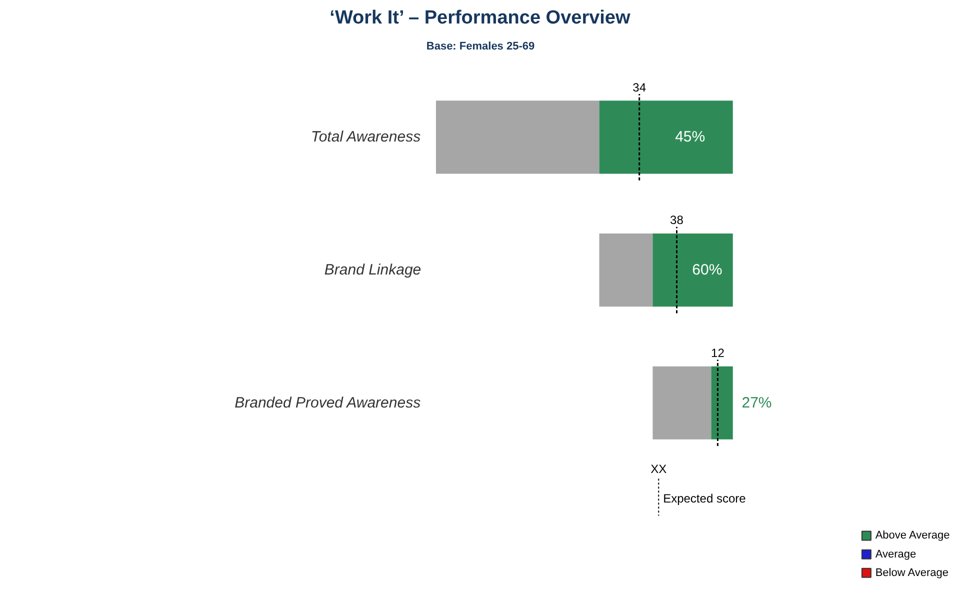 Image resolution: width=964 pixels, height=603 pixels. Describe the element at coordinates (639, 87) in the screenshot. I see `text: 34` at that location.